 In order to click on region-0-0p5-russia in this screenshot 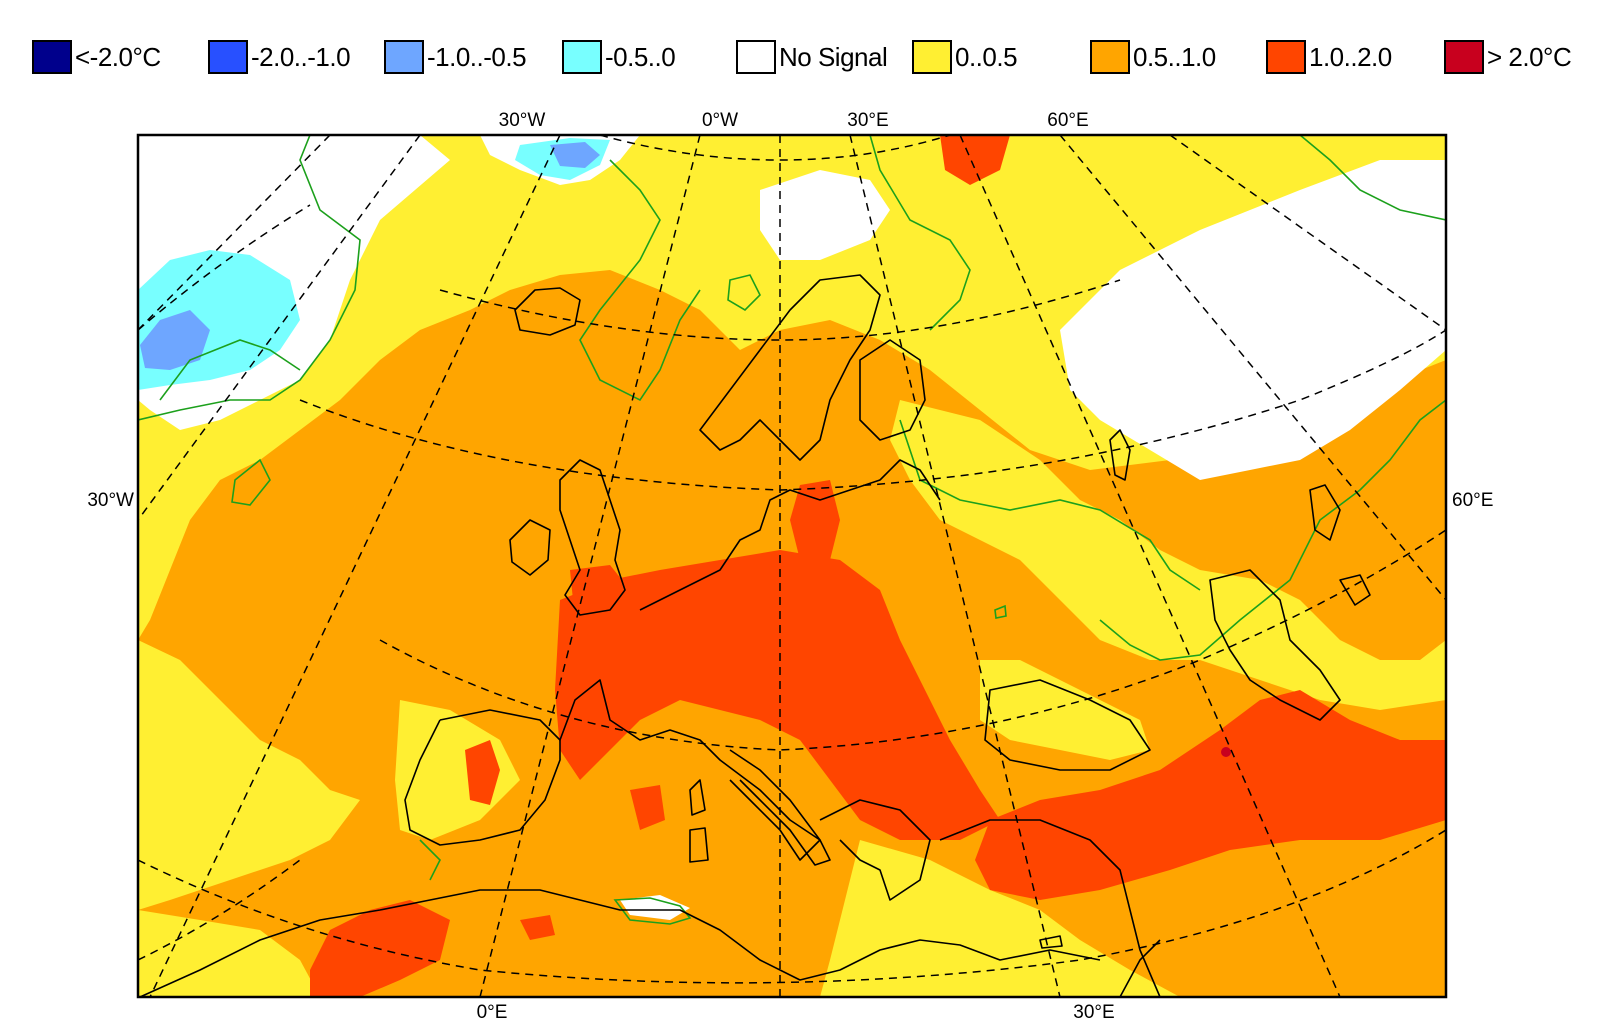, I will do `click(1168, 555)`.